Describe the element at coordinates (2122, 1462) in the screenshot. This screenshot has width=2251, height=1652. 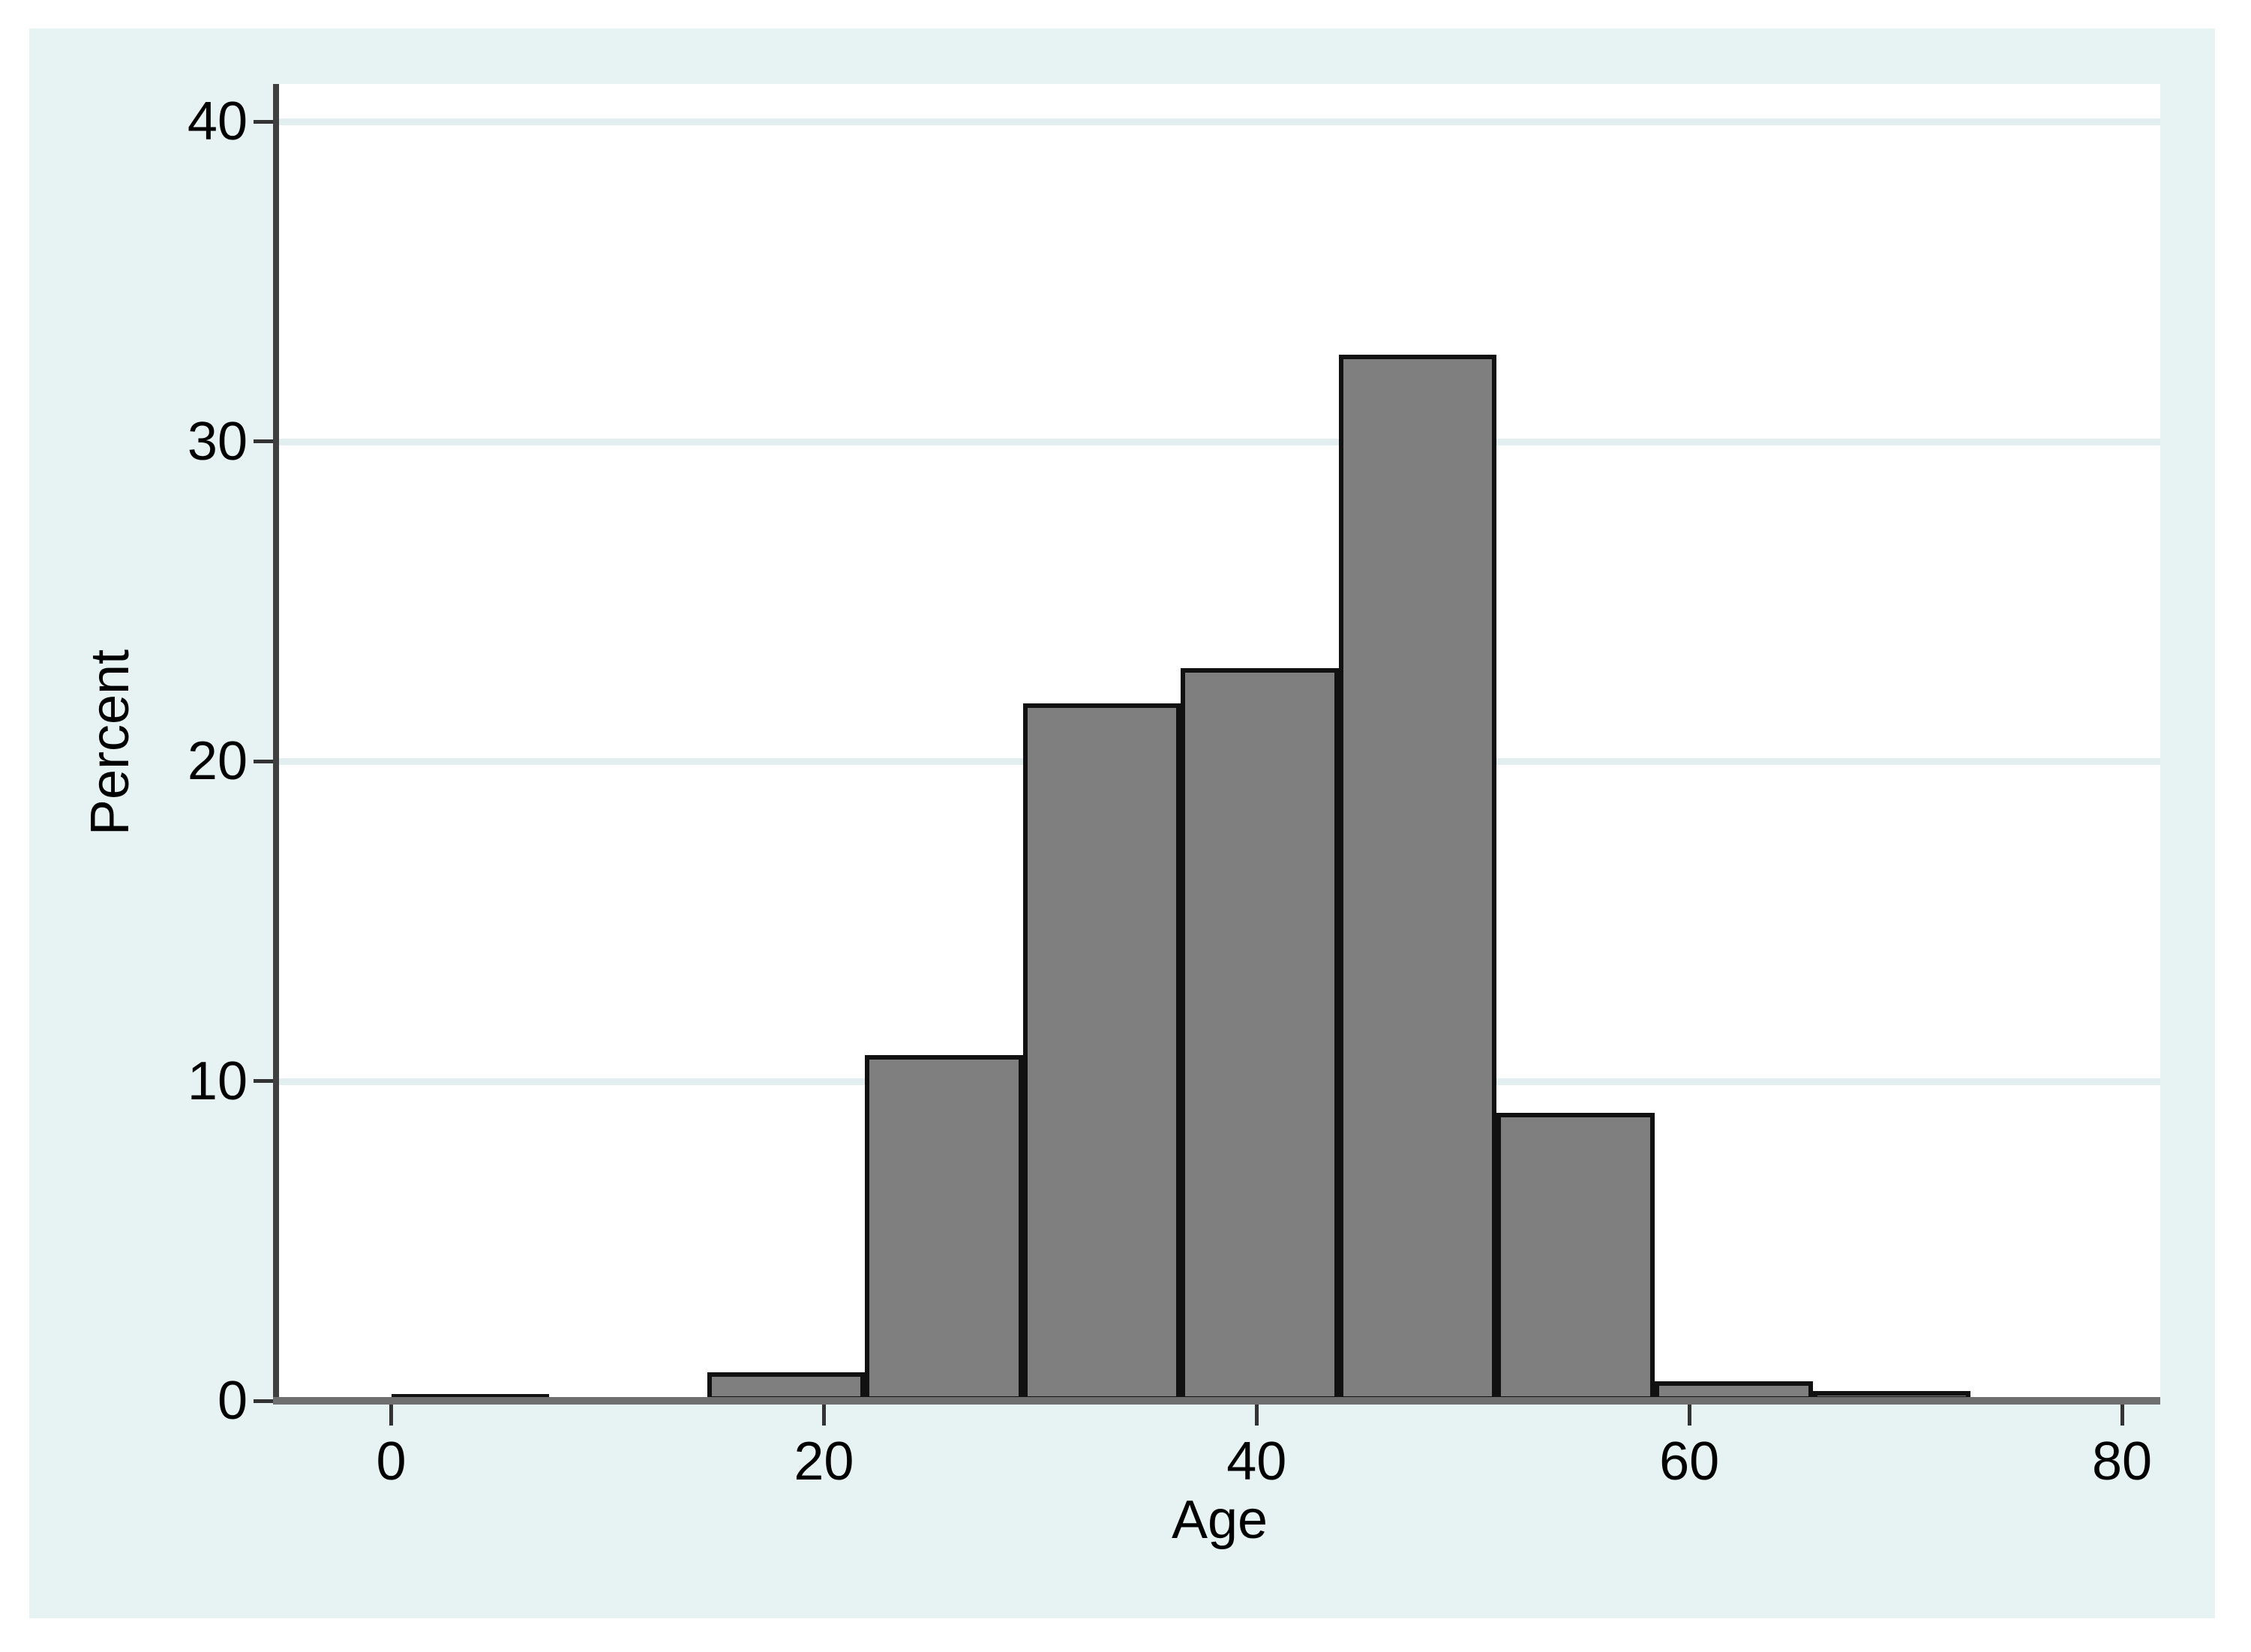
I see `x-tick-label-80: 80` at that location.